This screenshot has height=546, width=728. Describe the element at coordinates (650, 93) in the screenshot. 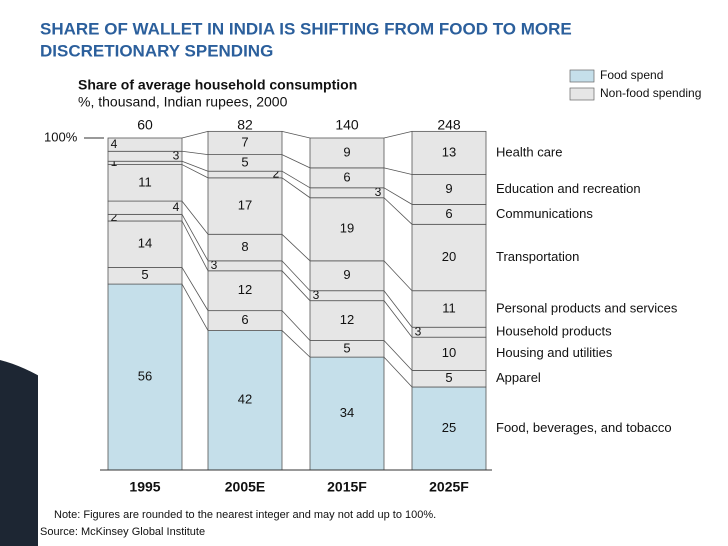

I see `legend-label: Non-food spending` at that location.